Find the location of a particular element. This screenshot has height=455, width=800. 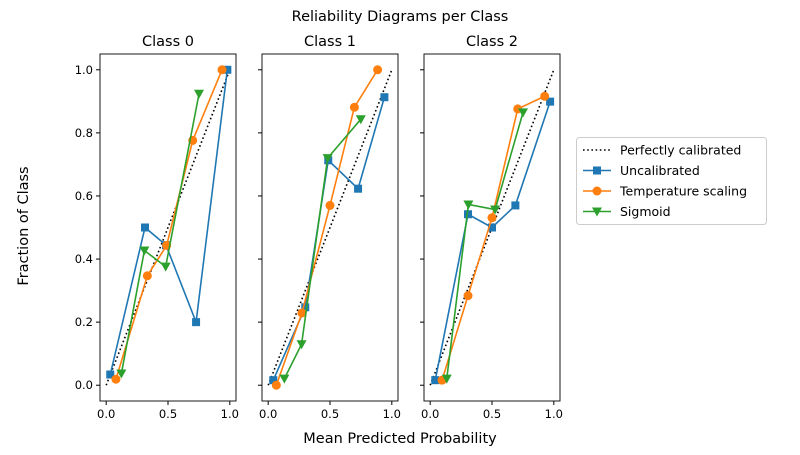

y-tick-label: 0.0 is located at coordinates (84, 385).